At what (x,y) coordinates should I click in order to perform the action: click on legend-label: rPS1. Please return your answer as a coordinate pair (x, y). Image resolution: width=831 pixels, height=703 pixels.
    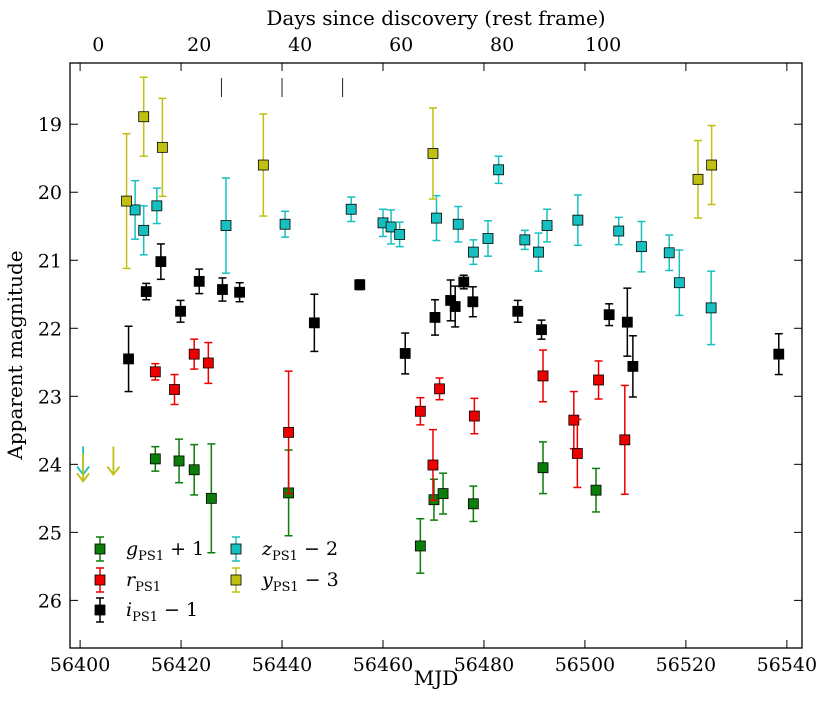
    Looking at the image, I should click on (143, 582).